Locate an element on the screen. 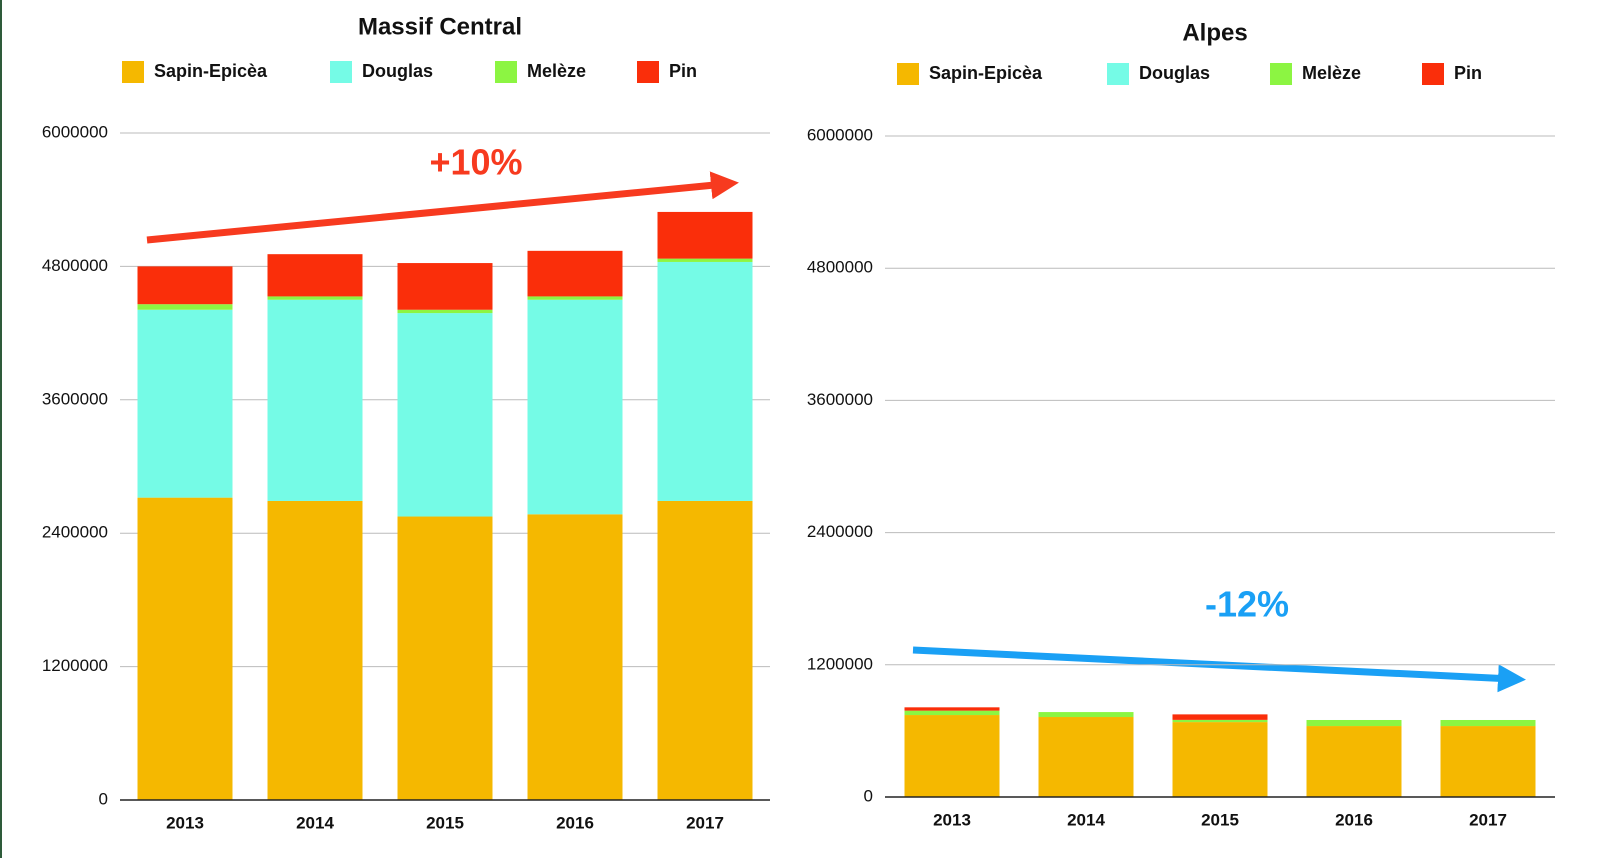 This screenshot has width=1621, height=858. trend-arrow is located at coordinates (442, 207).